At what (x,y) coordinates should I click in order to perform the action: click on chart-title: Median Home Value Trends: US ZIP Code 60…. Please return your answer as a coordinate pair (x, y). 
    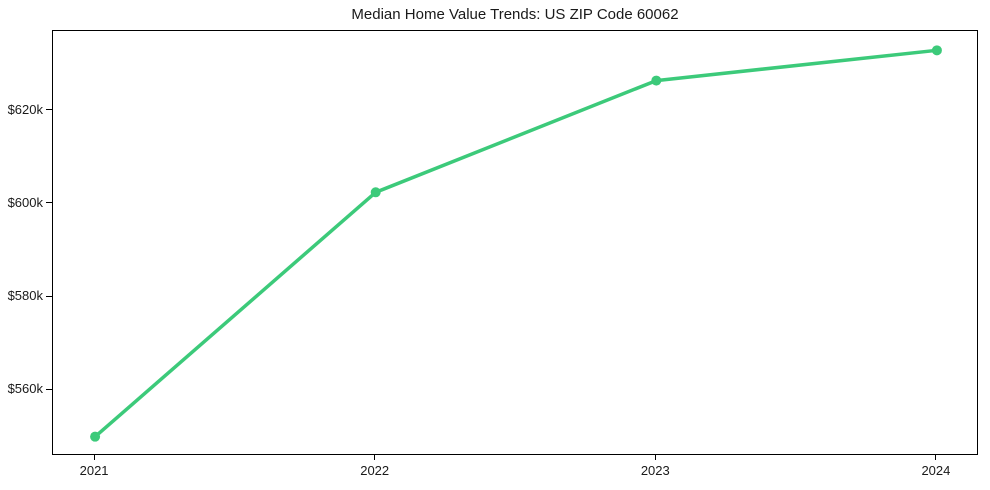
    Looking at the image, I should click on (515, 14).